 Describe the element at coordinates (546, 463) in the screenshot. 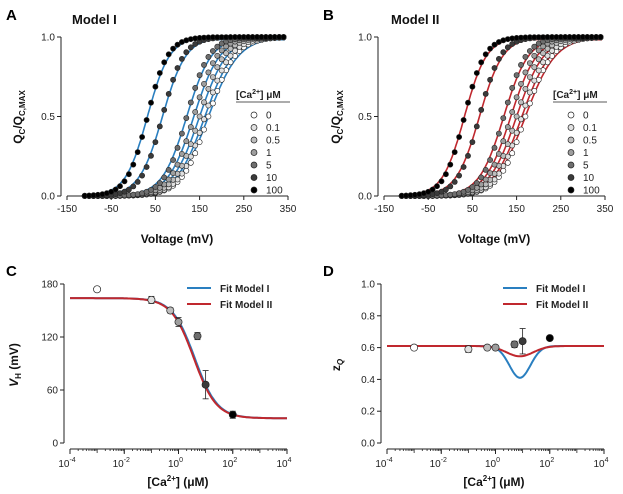

I see `panel-d-xtick-label: 10²` at that location.